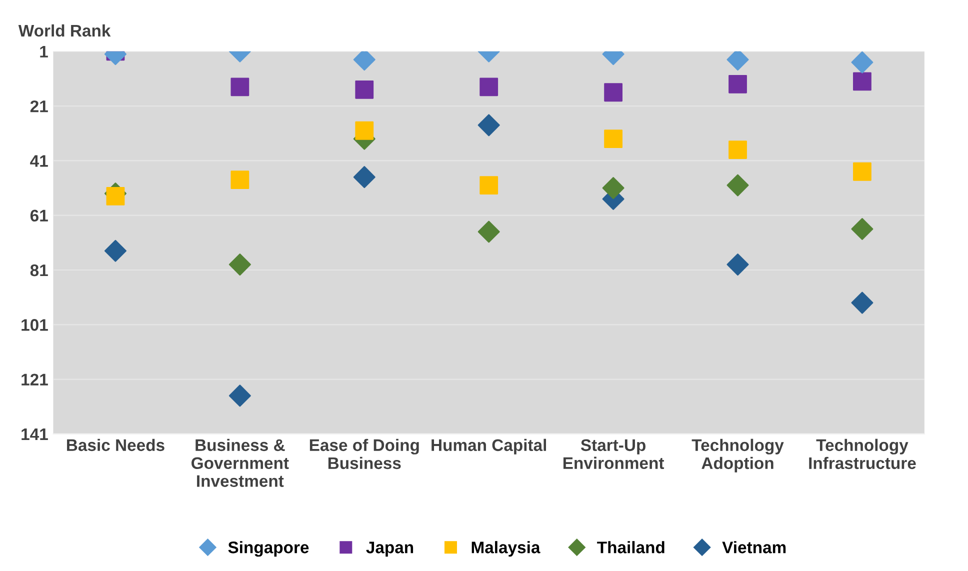 The height and width of the screenshot is (571, 968). What do you see at coordinates (39, 216) in the screenshot?
I see `y-tick-label: 61` at bounding box center [39, 216].